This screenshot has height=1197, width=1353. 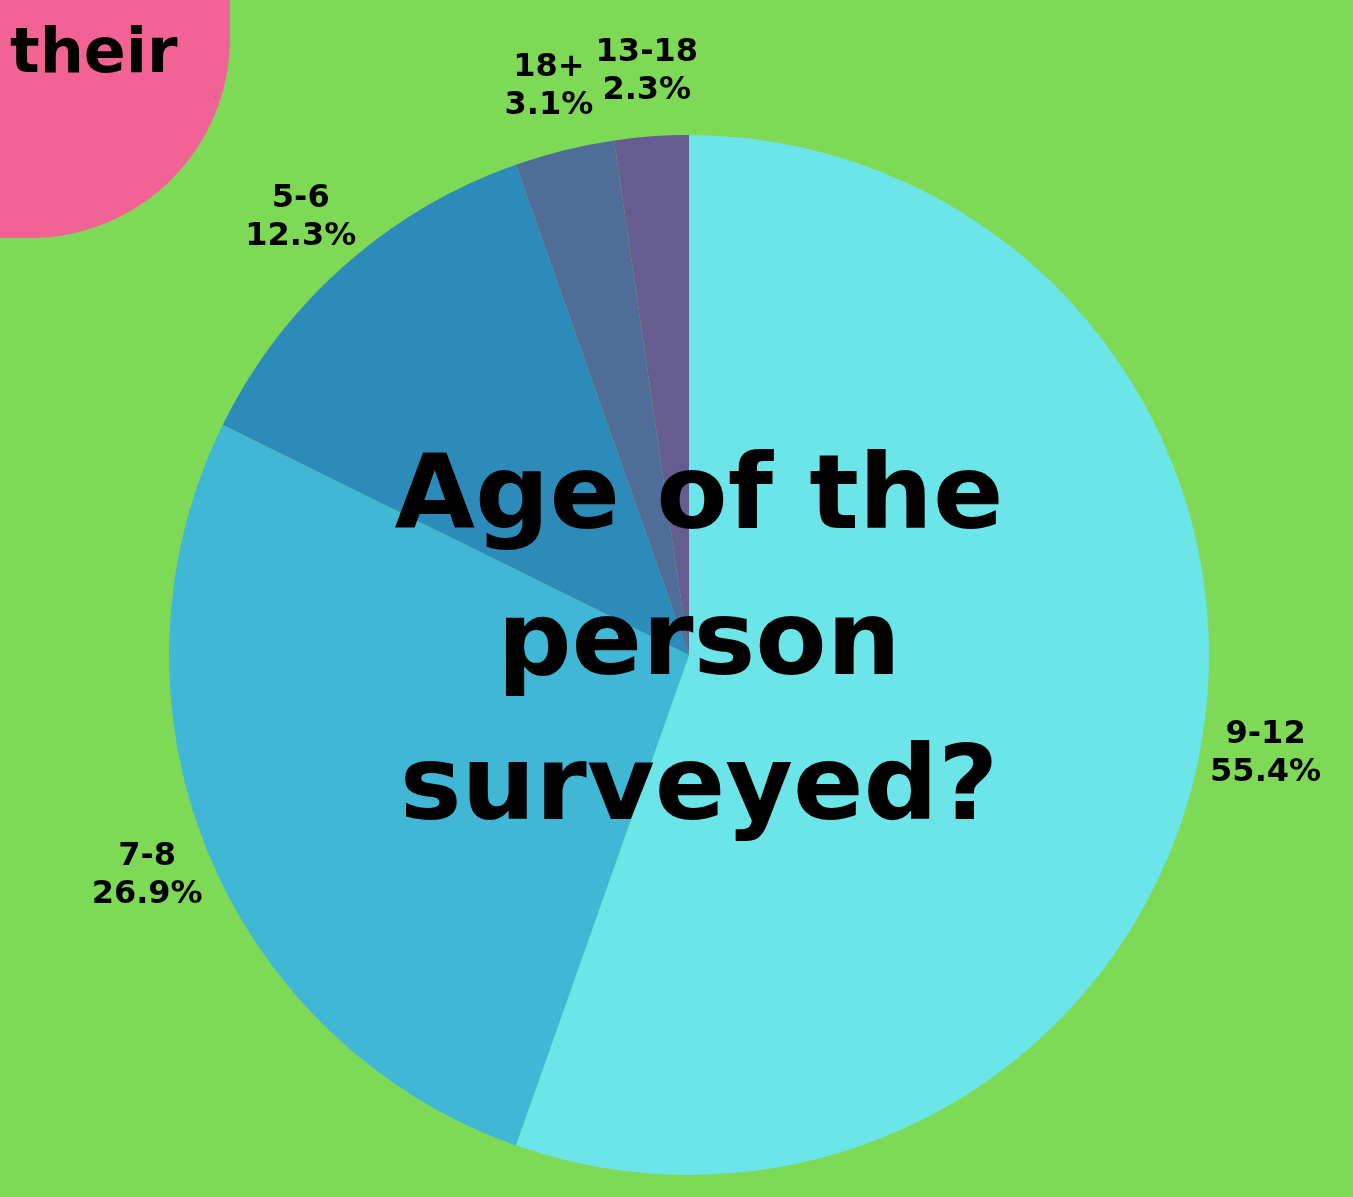 I want to click on slice-label: 5-6, so click(x=300, y=195).